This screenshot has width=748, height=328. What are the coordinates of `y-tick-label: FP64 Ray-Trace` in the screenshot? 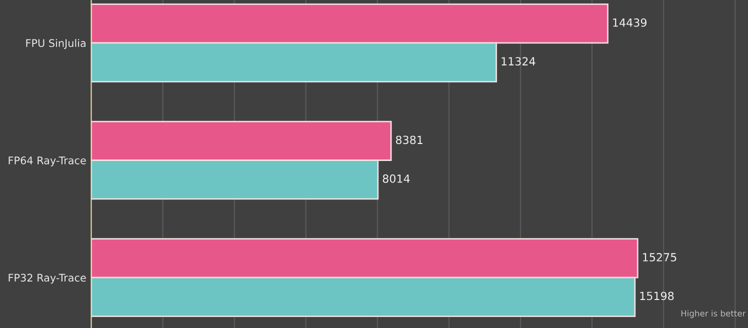 It's located at (47, 161).